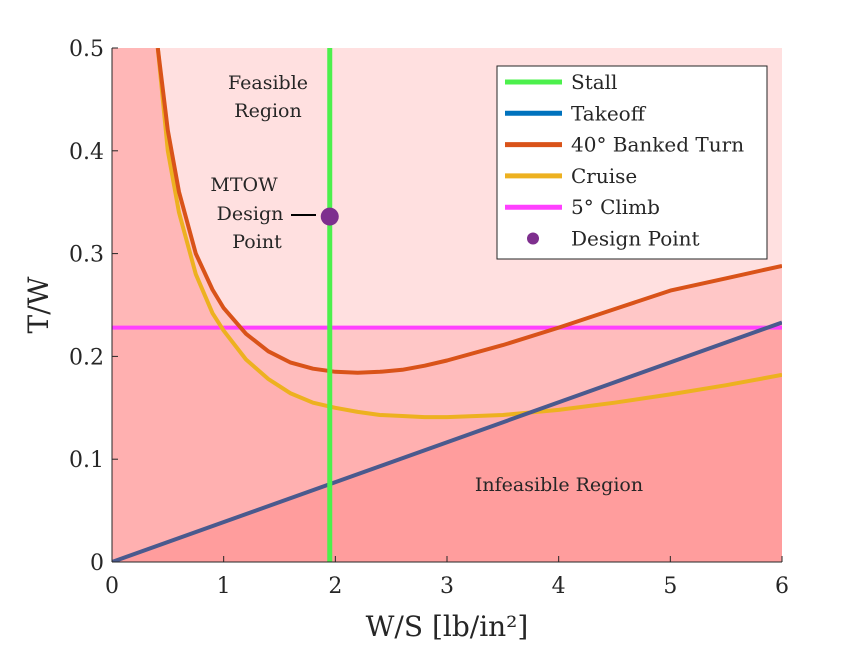 The width and height of the screenshot is (864, 648). I want to click on x-tick-label: 6, so click(782, 586).